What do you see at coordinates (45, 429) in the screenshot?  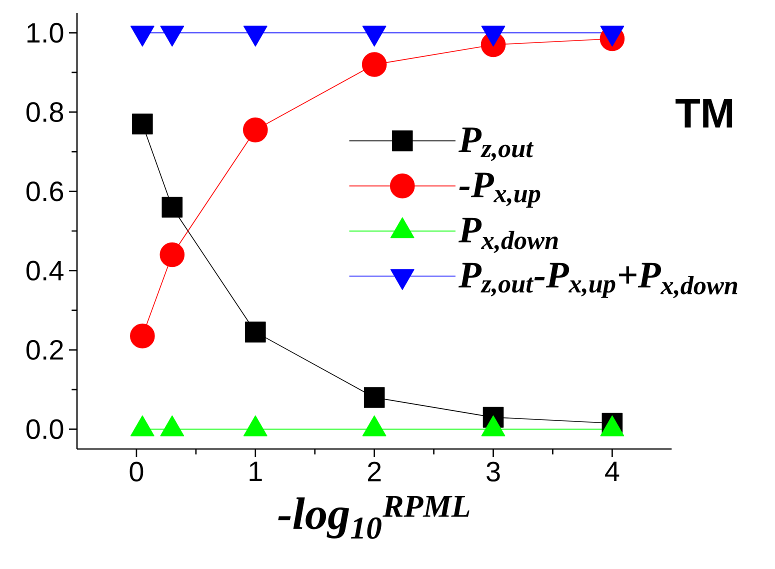 I see `y-tick-label: 0.0` at bounding box center [45, 429].